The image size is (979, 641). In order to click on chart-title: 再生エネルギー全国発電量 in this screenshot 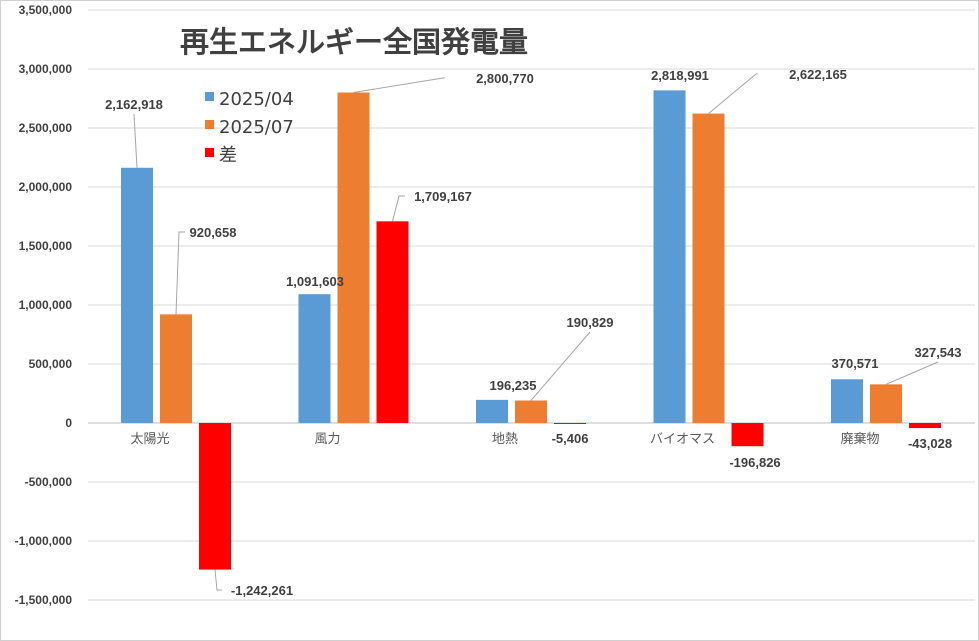, I will do `click(354, 42)`.